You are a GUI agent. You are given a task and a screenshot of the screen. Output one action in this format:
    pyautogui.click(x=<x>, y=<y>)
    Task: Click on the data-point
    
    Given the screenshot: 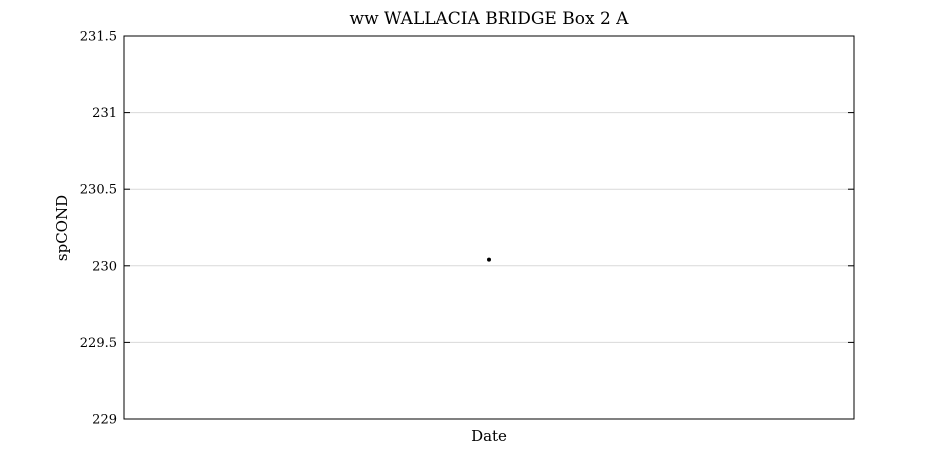 What is the action you would take?
    pyautogui.click(x=489, y=259)
    